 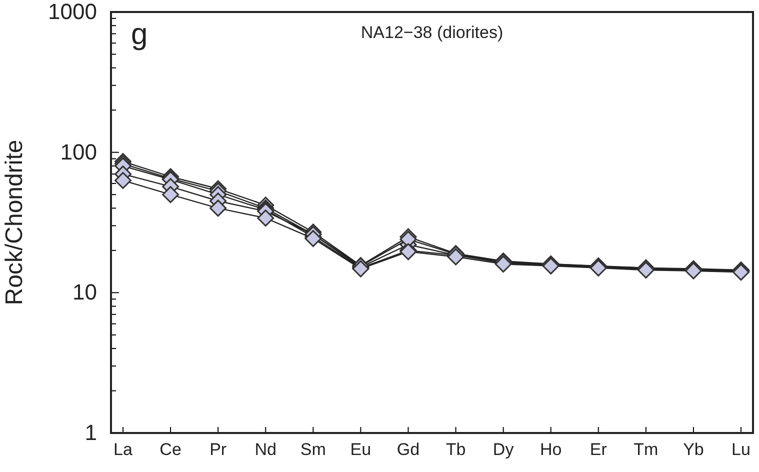 I want to click on y-tick-label: 1000, so click(x=72, y=12).